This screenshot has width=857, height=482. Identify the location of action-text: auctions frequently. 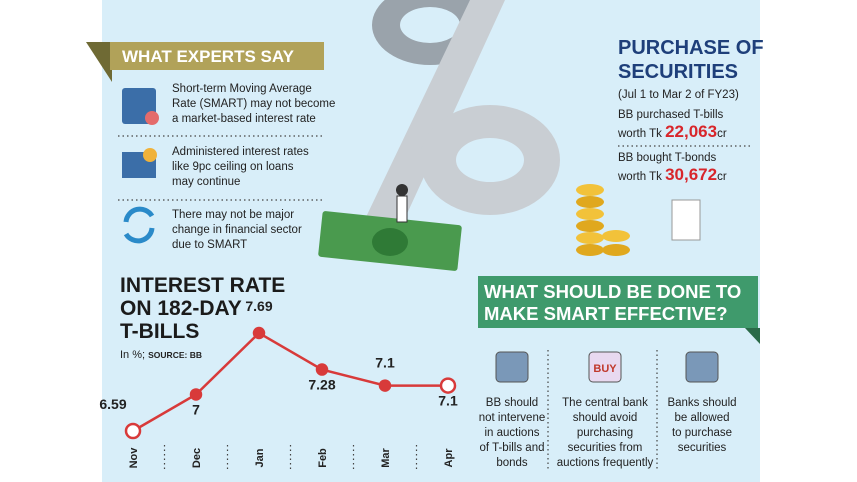
(605, 463).